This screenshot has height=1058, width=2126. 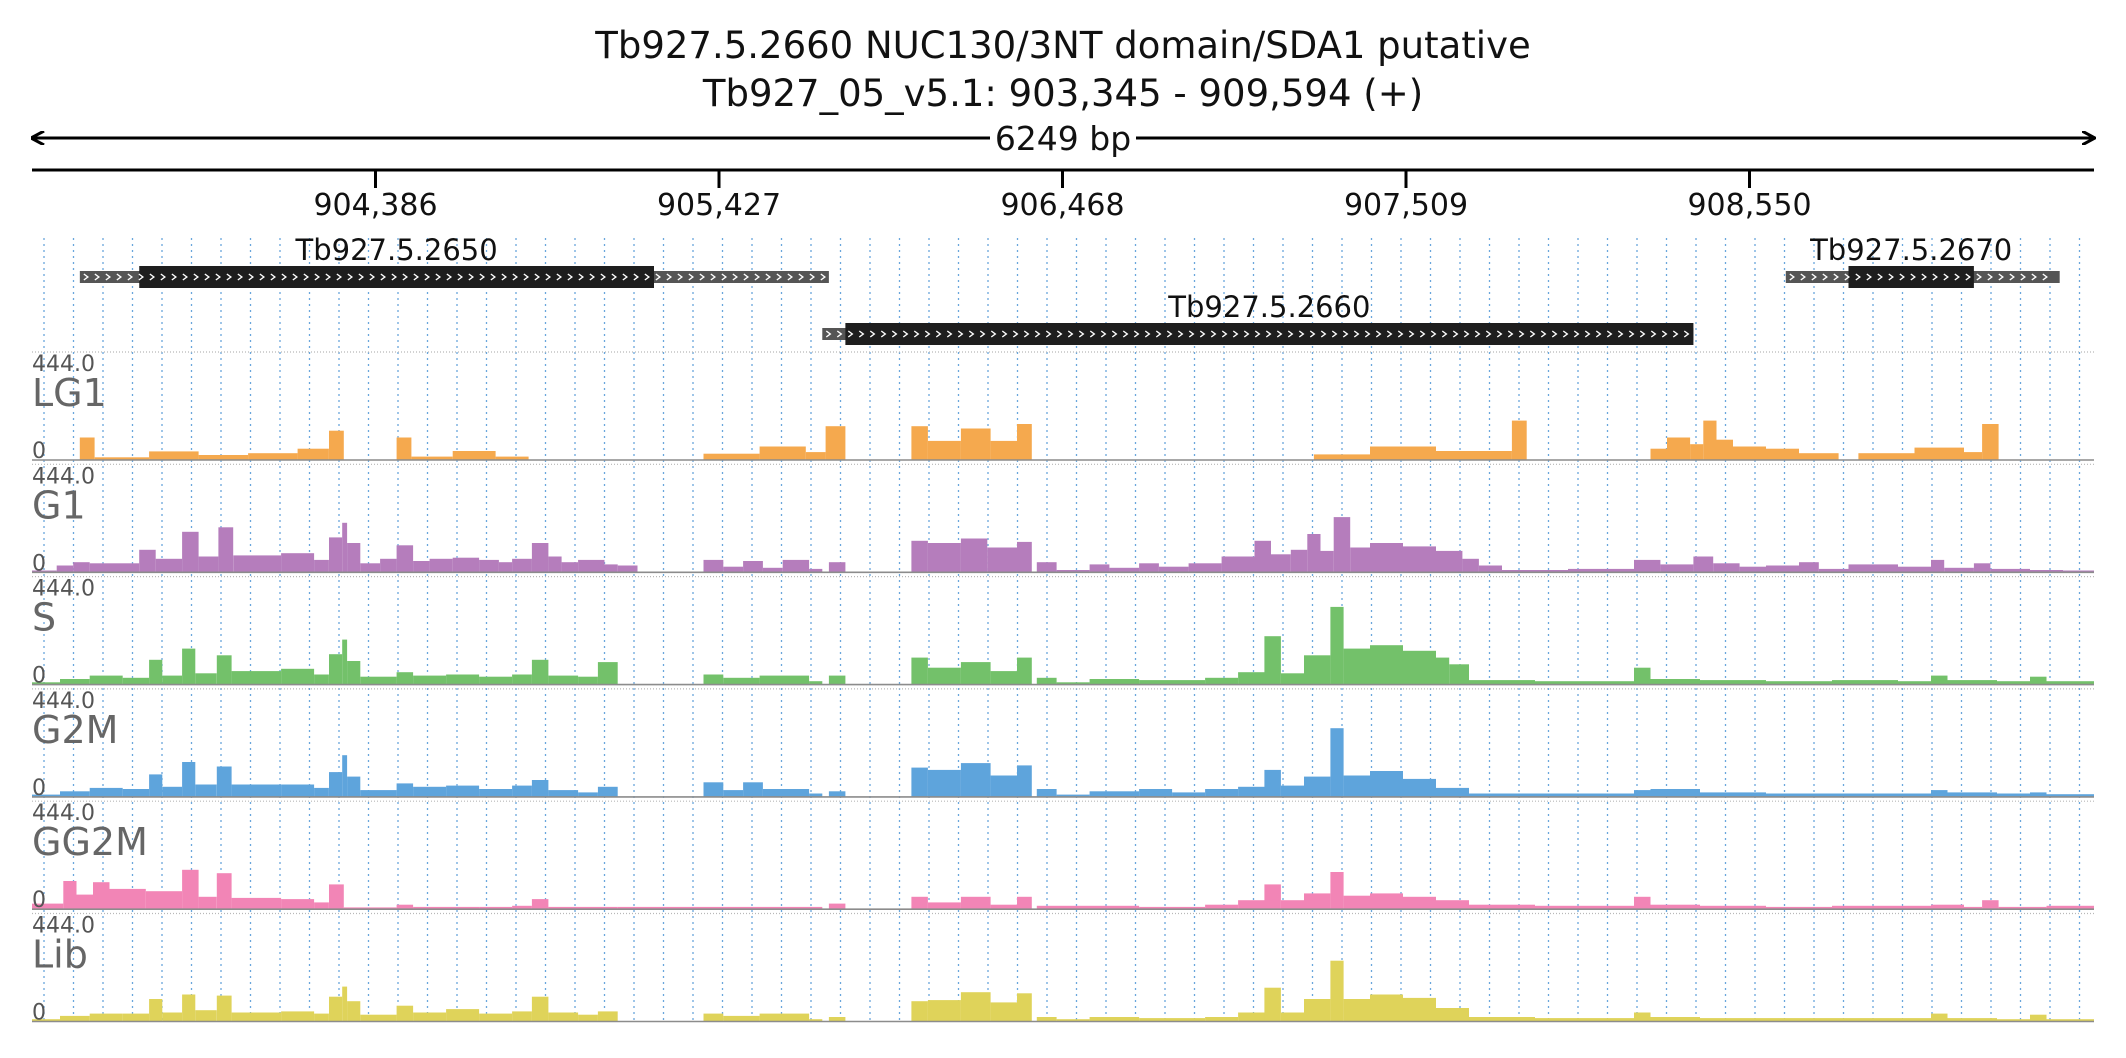 What do you see at coordinates (1258, 317) in the screenshot?
I see `gene-model: Tb927.5.2660` at bounding box center [1258, 317].